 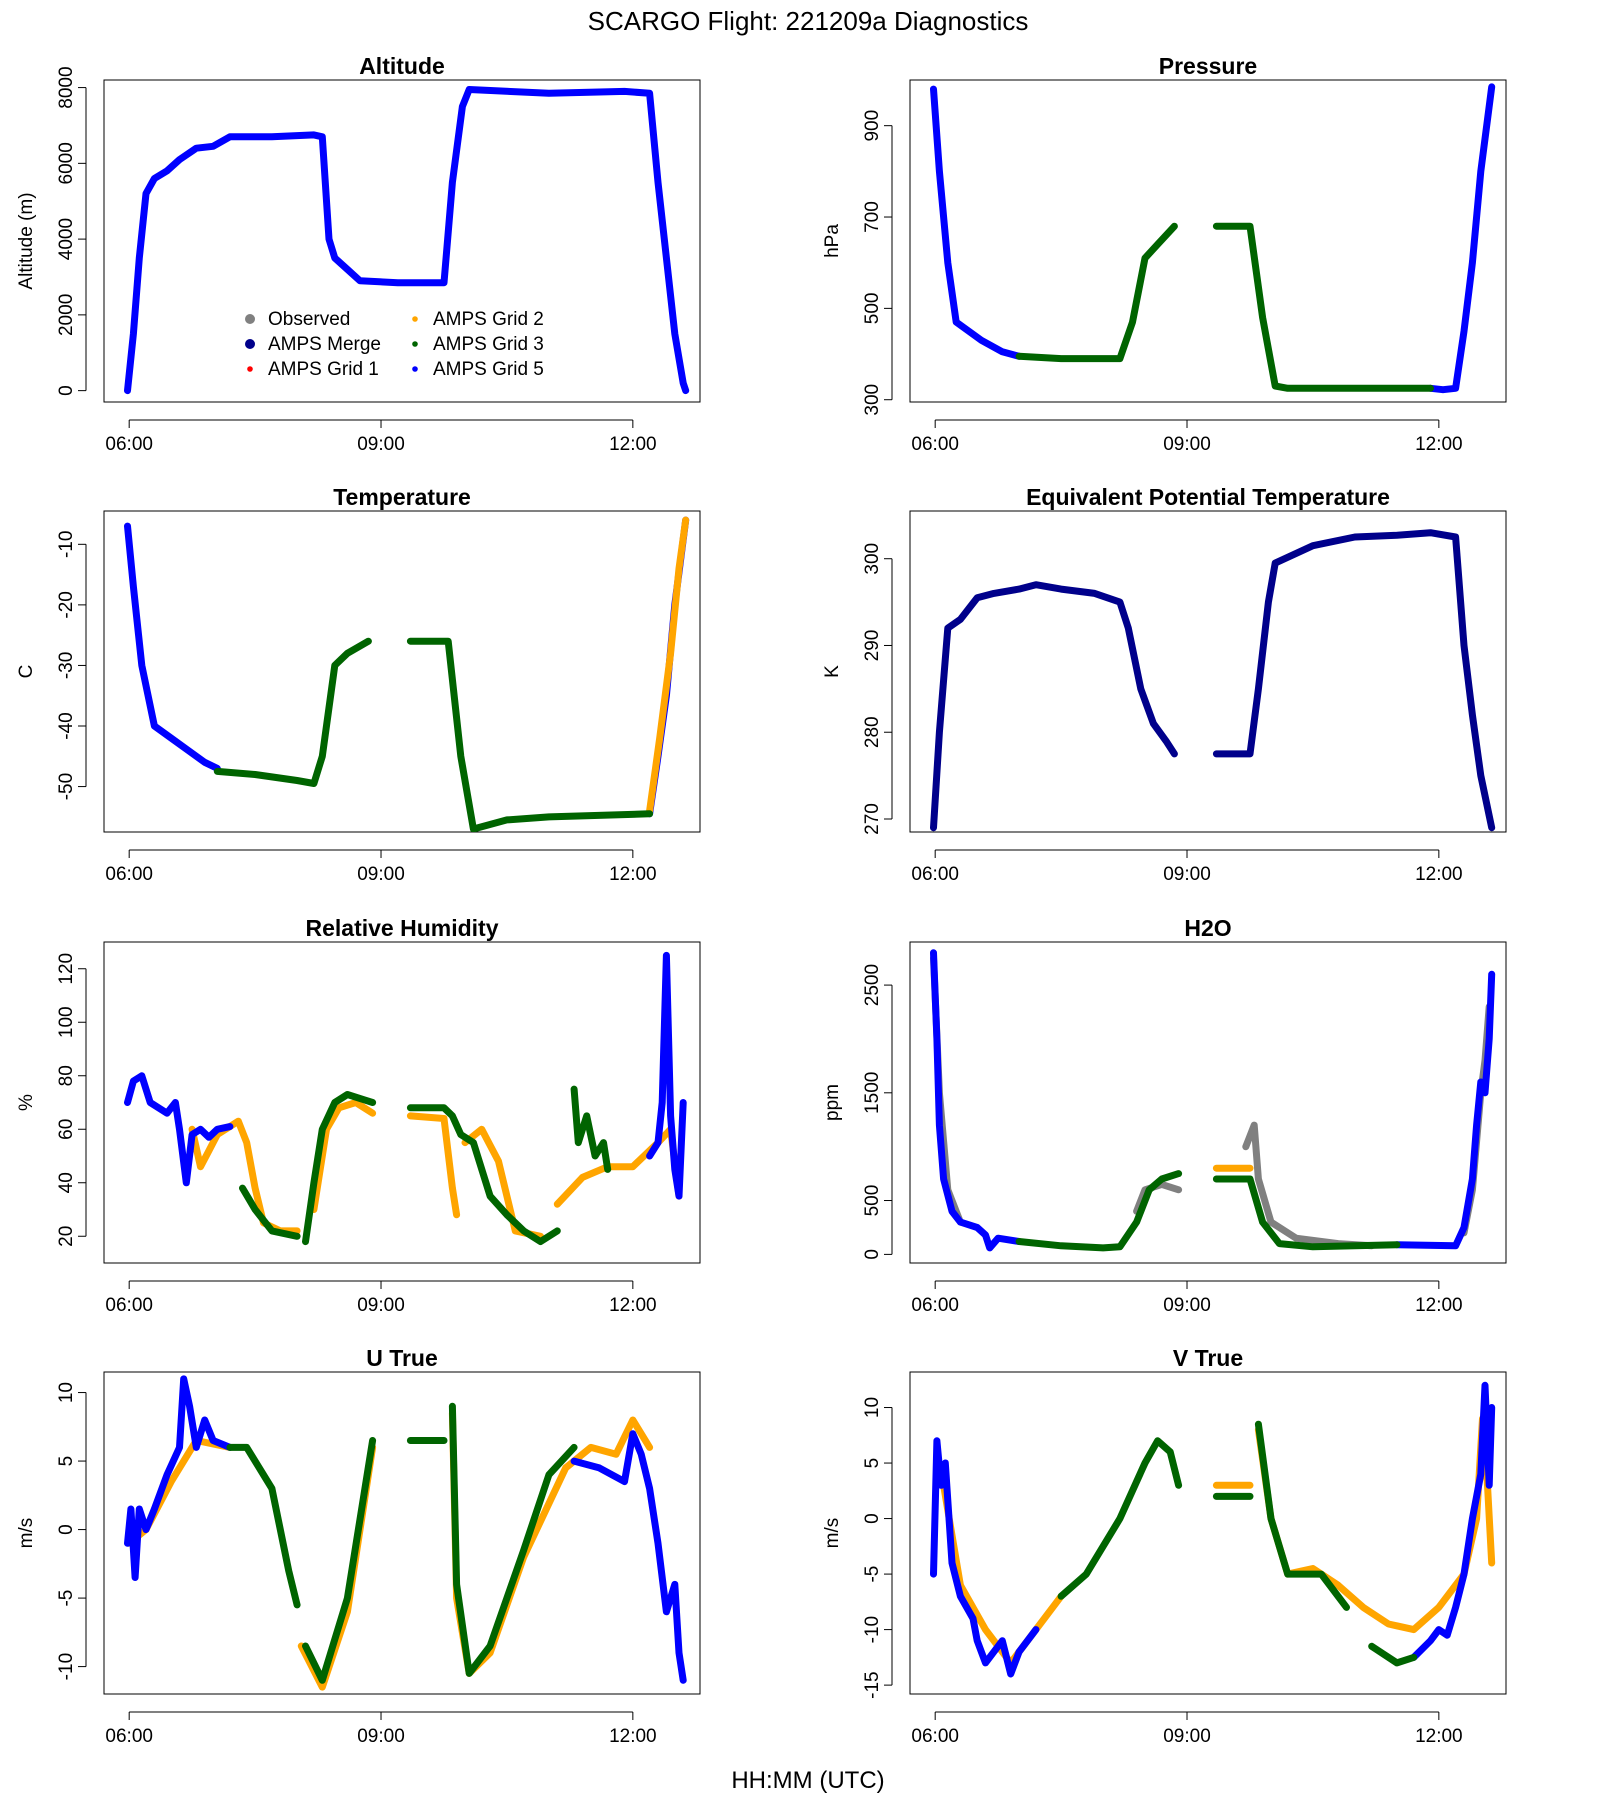 I want to click on y-tick-label: -30, so click(x=66, y=665).